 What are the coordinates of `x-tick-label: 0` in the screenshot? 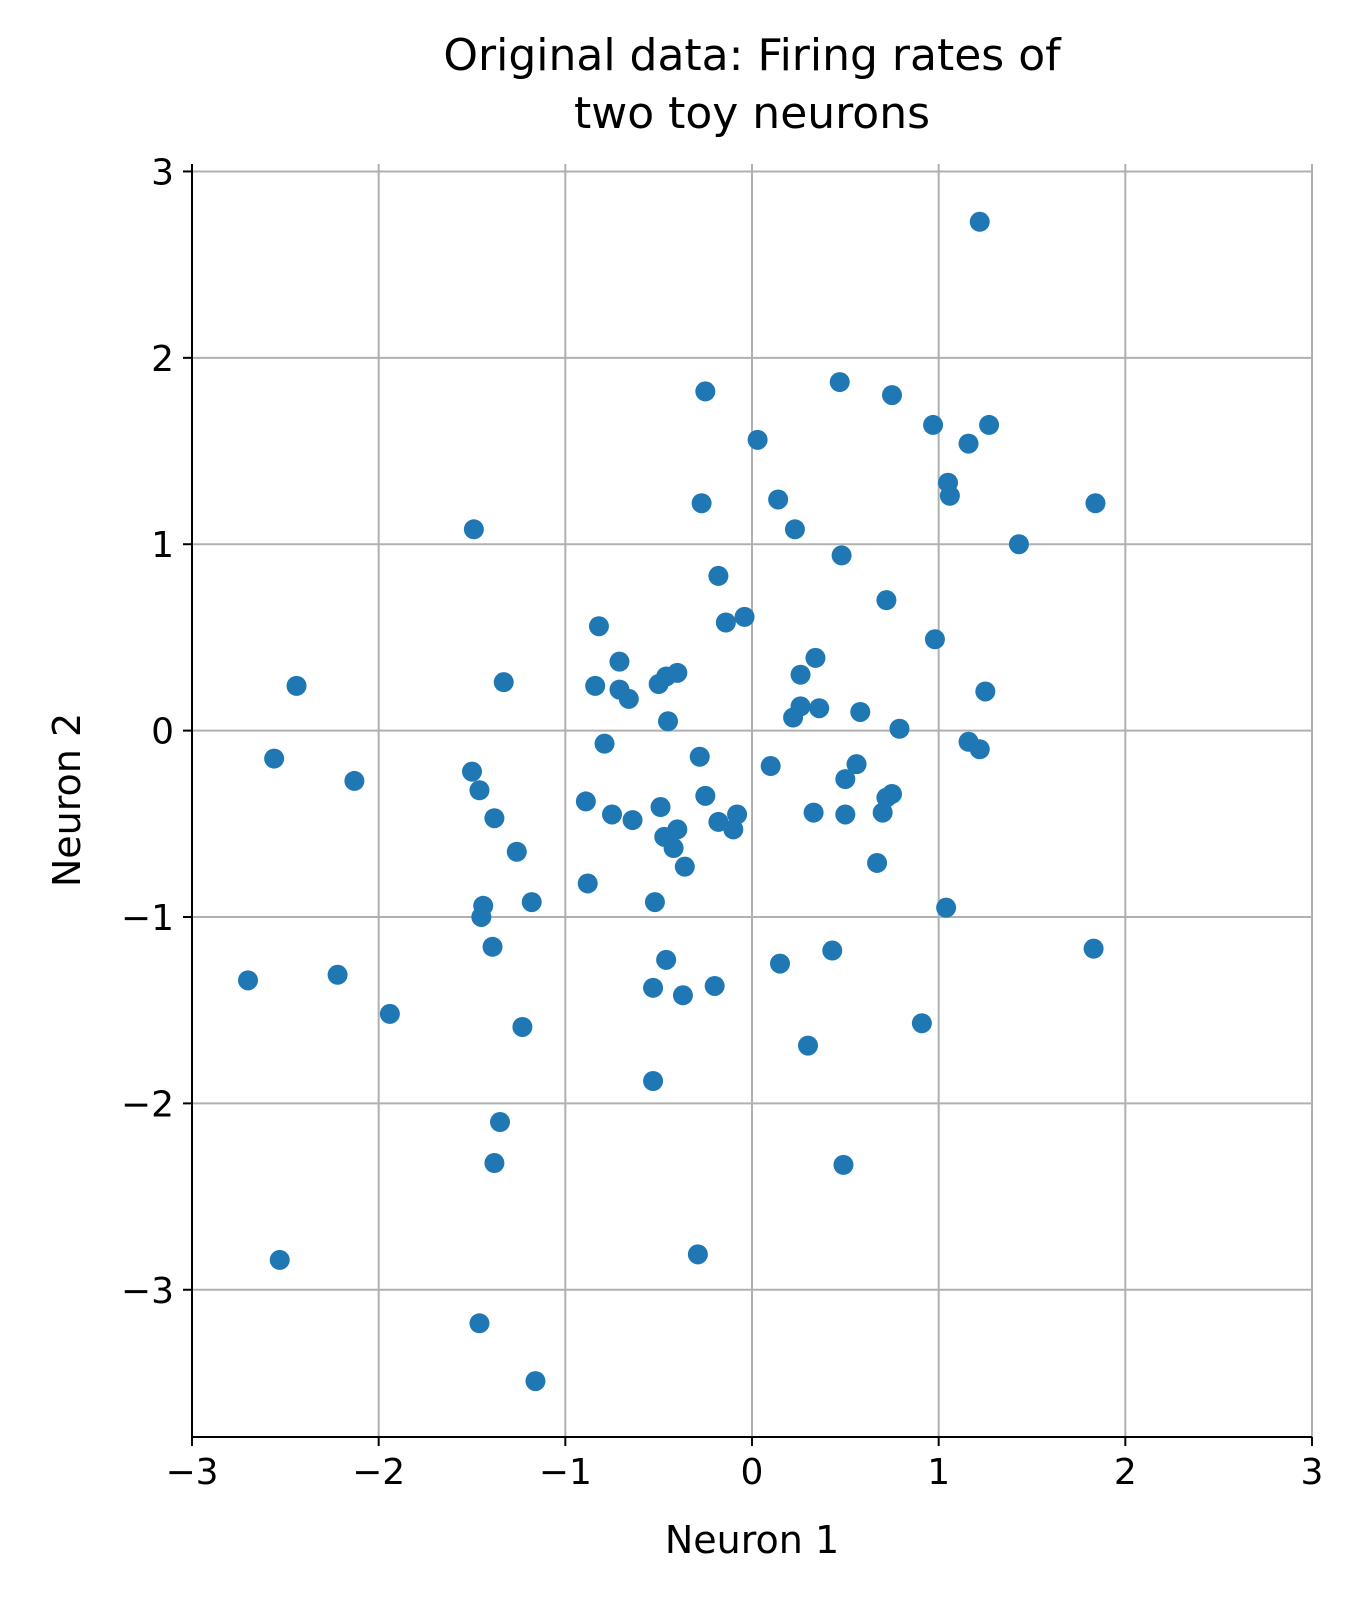 It's located at (752, 1472).